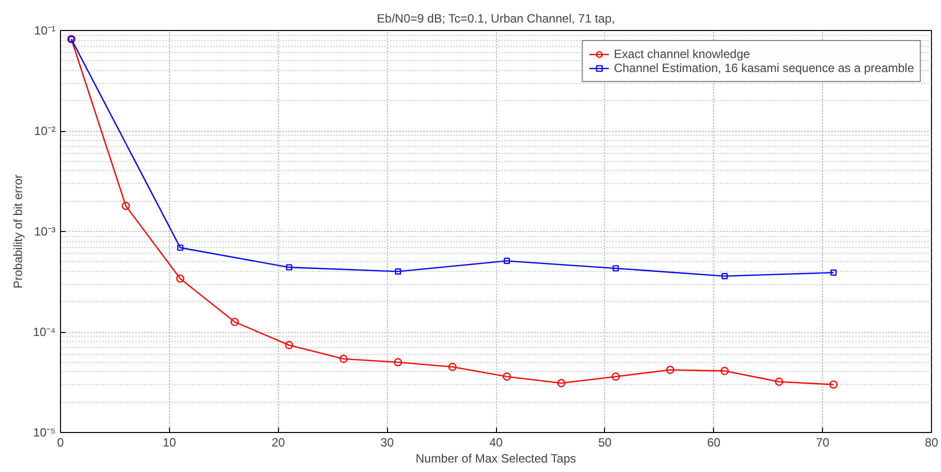 This screenshot has height=472, width=941. What do you see at coordinates (60, 443) in the screenshot?
I see `x-tick-label: 0` at bounding box center [60, 443].